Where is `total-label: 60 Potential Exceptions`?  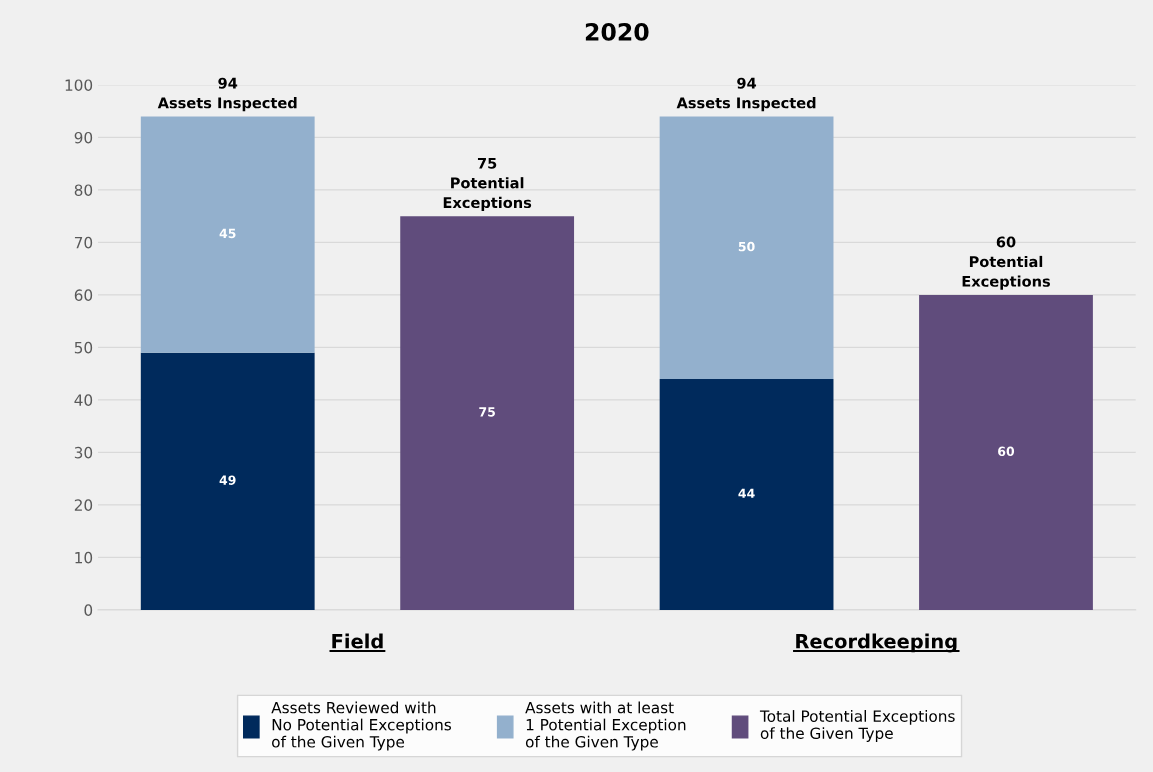 total-label: 60 Potential Exceptions is located at coordinates (1006, 263).